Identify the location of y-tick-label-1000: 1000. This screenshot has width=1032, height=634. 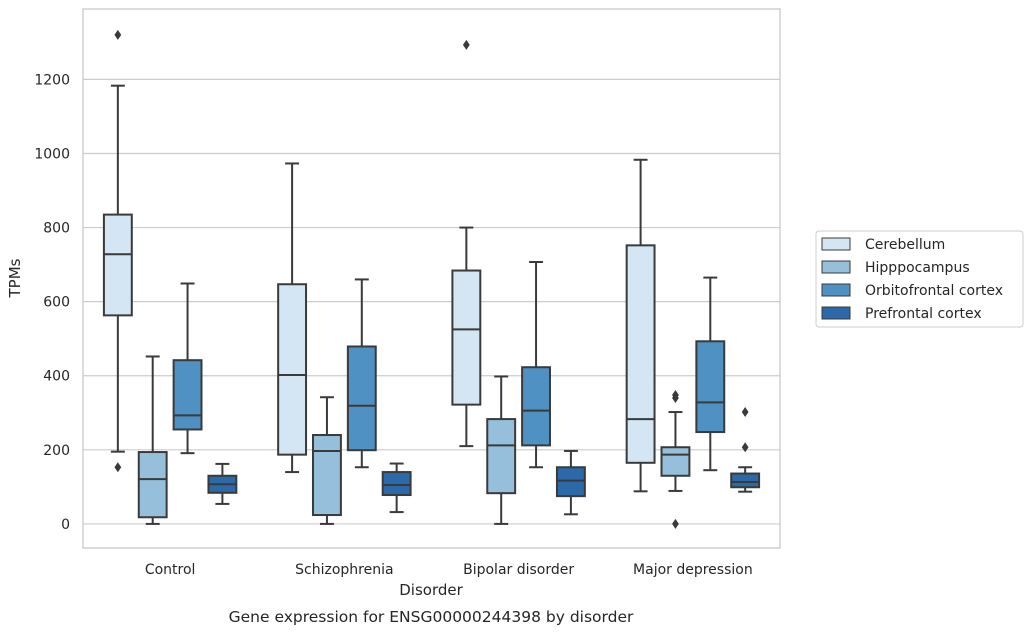
(52, 154).